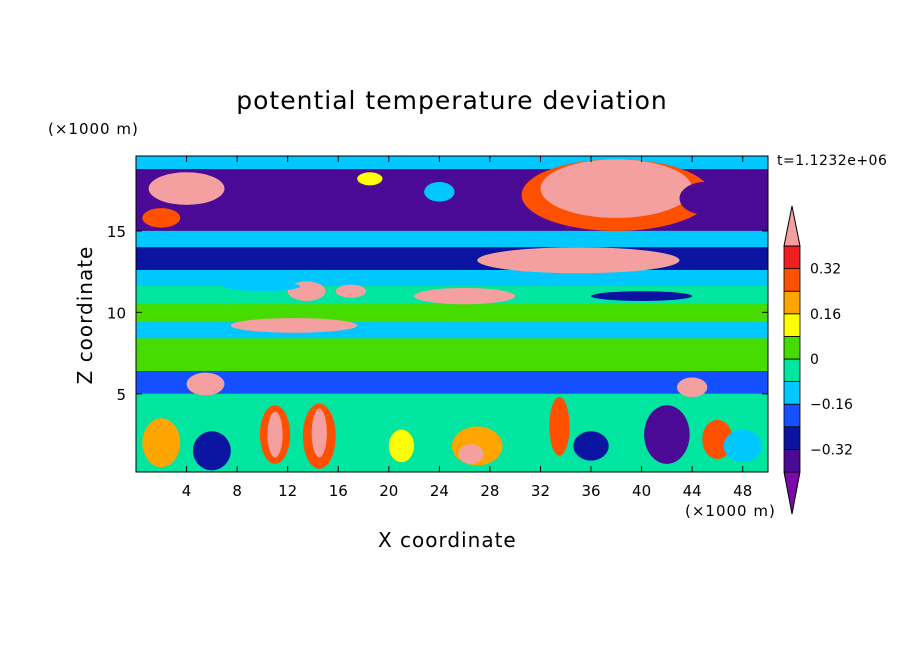  What do you see at coordinates (641, 491) in the screenshot?
I see `x-tick-label: 40` at bounding box center [641, 491].